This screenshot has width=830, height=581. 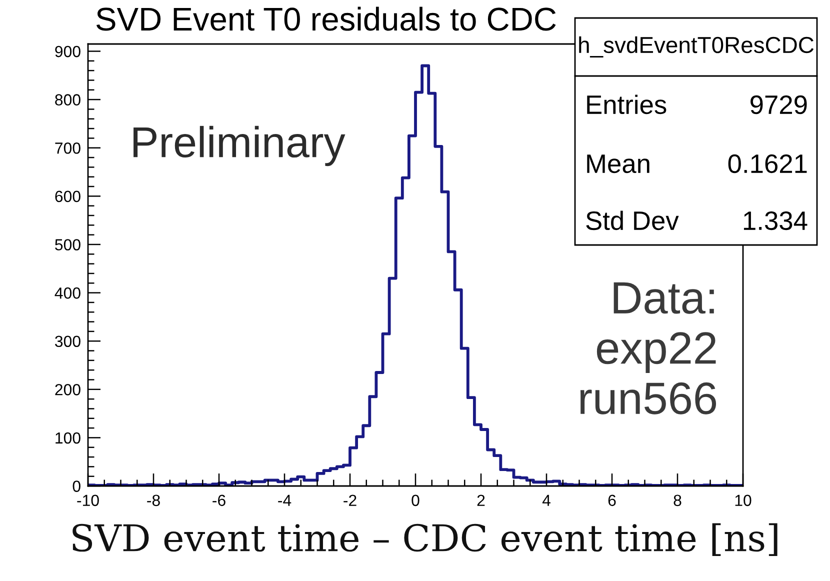 What do you see at coordinates (481, 500) in the screenshot?
I see `x-tick-label: 2` at bounding box center [481, 500].